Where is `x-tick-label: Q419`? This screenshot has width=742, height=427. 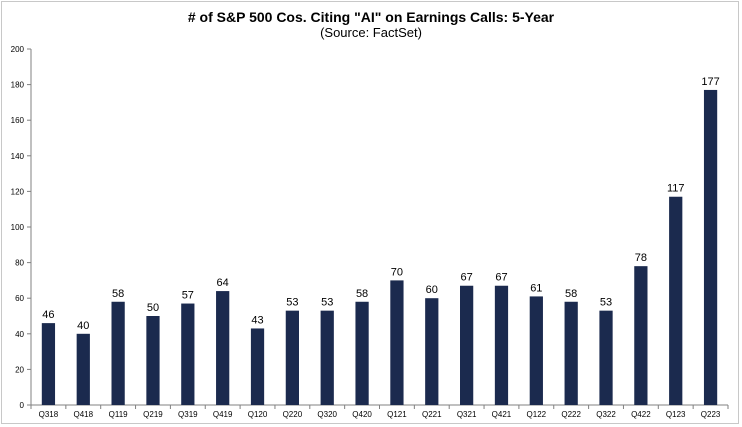
x-tick-label: Q419 is located at coordinates (223, 414).